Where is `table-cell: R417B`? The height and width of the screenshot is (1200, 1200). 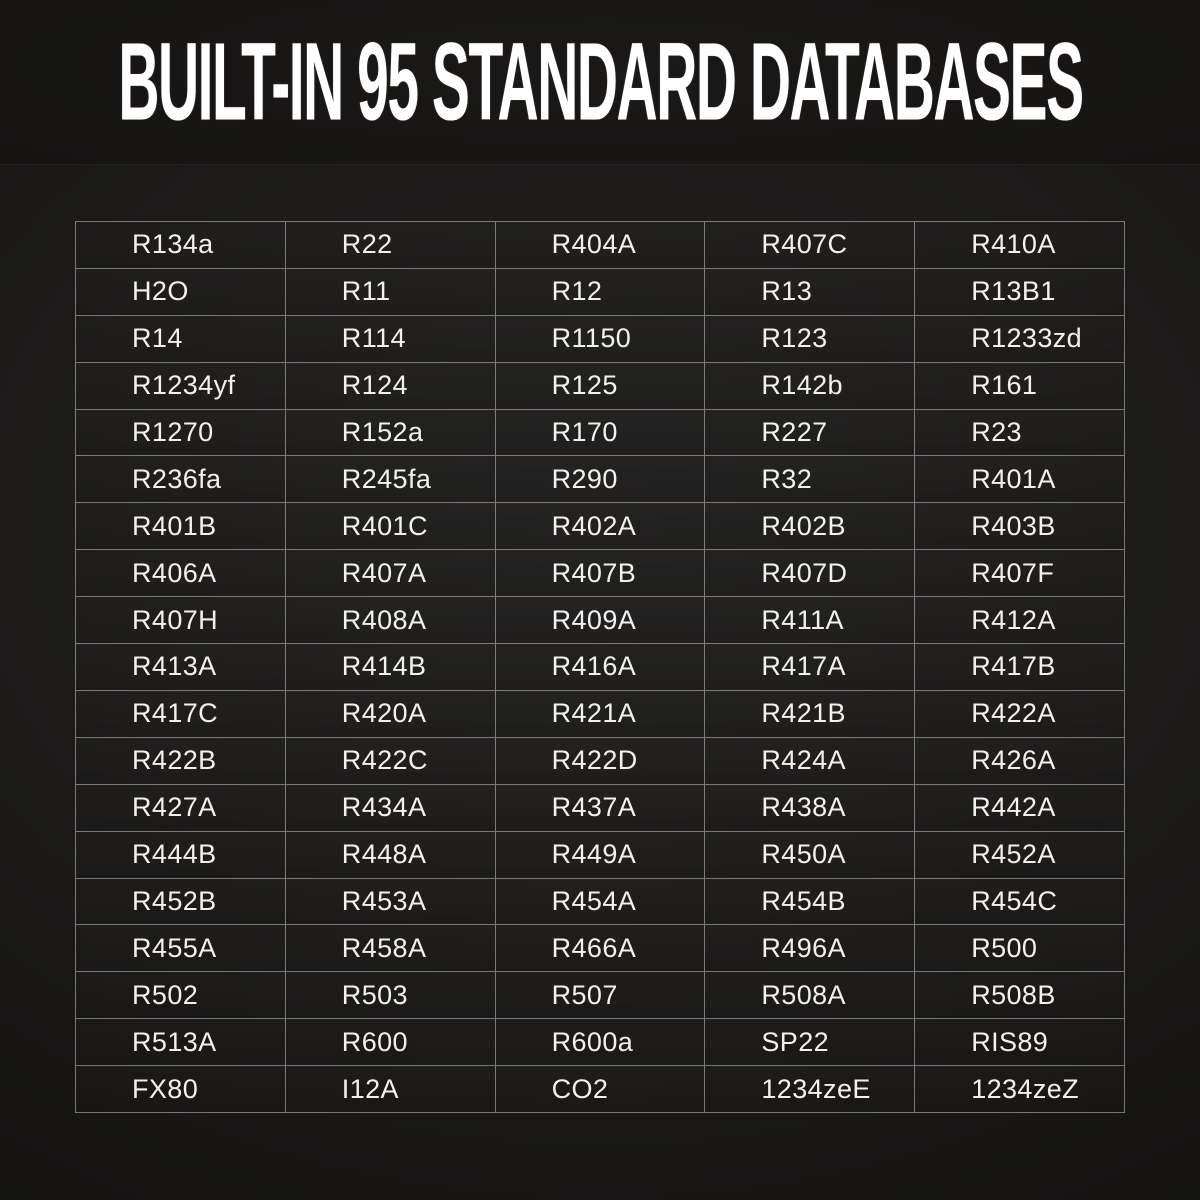
table-cell: R417B is located at coordinates (1019, 666).